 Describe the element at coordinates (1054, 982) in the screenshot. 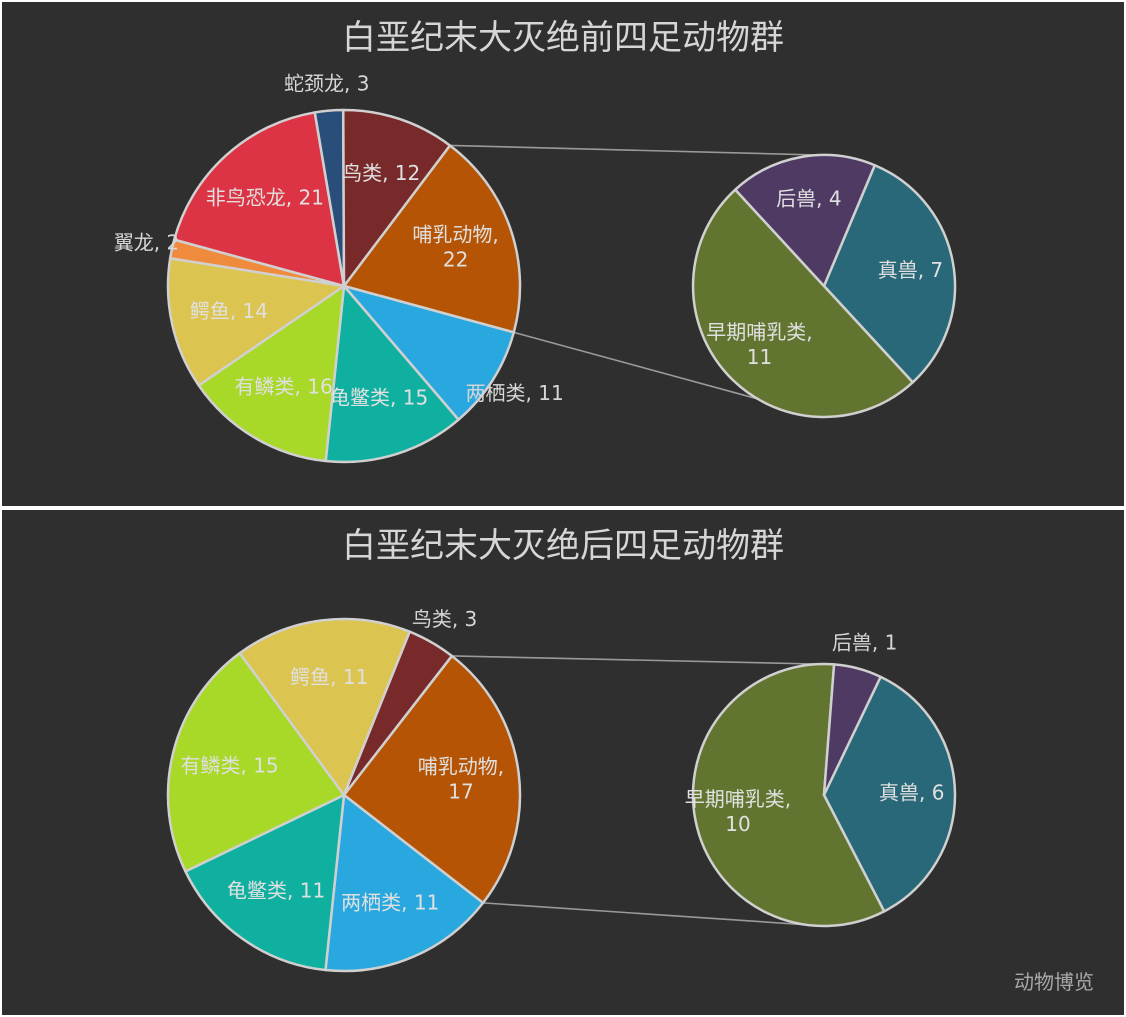

I see `watermark-text: 动物博览` at that location.